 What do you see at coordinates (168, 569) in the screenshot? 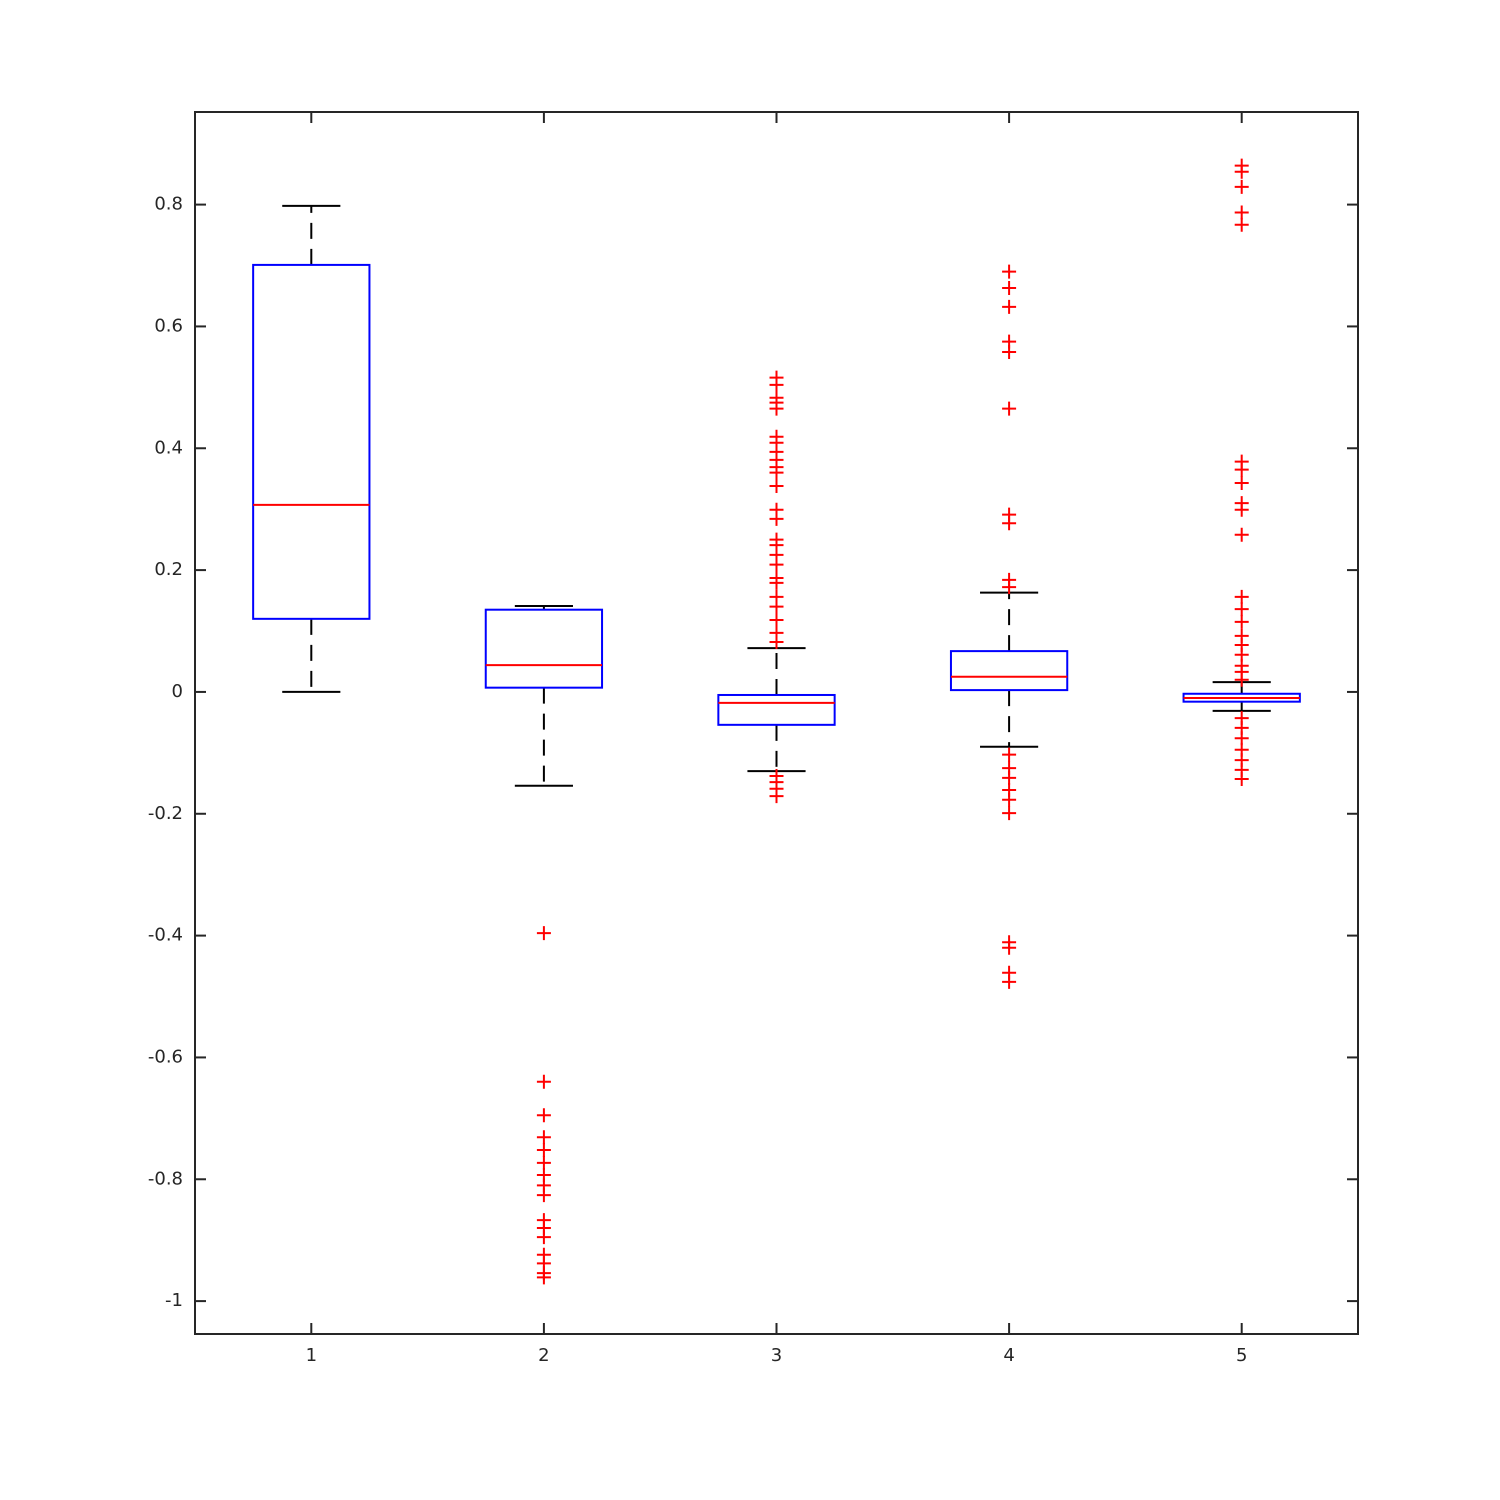
I see `y-tick-label: 0.2` at bounding box center [168, 569].